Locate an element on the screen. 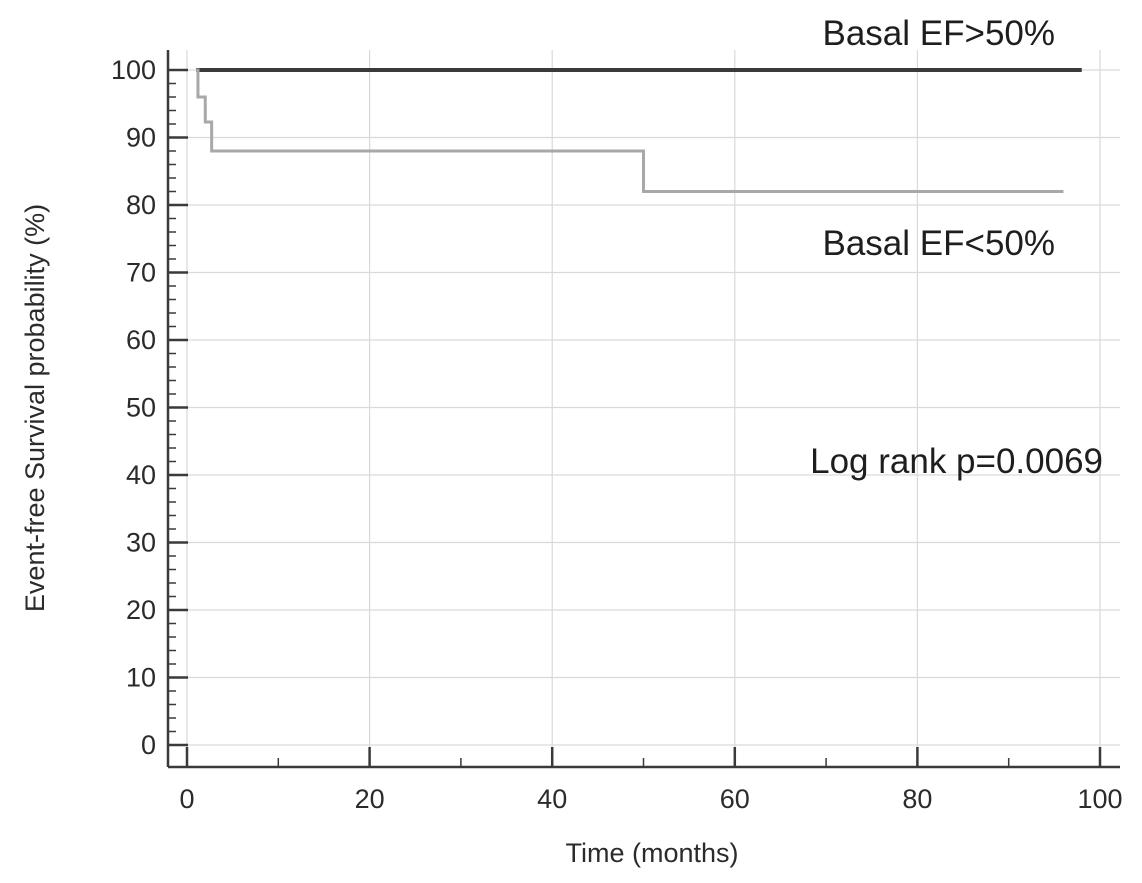 This screenshot has height=883, width=1142. y-tick-label-100: 100 is located at coordinates (133, 70).